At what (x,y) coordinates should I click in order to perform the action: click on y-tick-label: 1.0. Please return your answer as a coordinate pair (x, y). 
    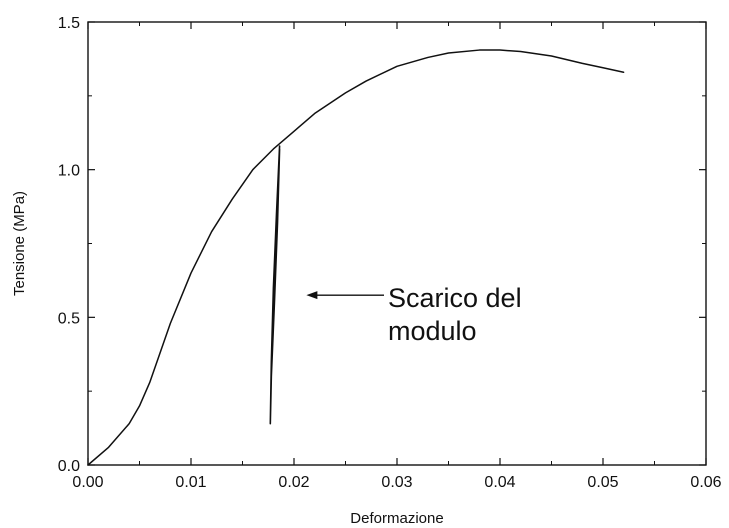
    Looking at the image, I should click on (69, 171).